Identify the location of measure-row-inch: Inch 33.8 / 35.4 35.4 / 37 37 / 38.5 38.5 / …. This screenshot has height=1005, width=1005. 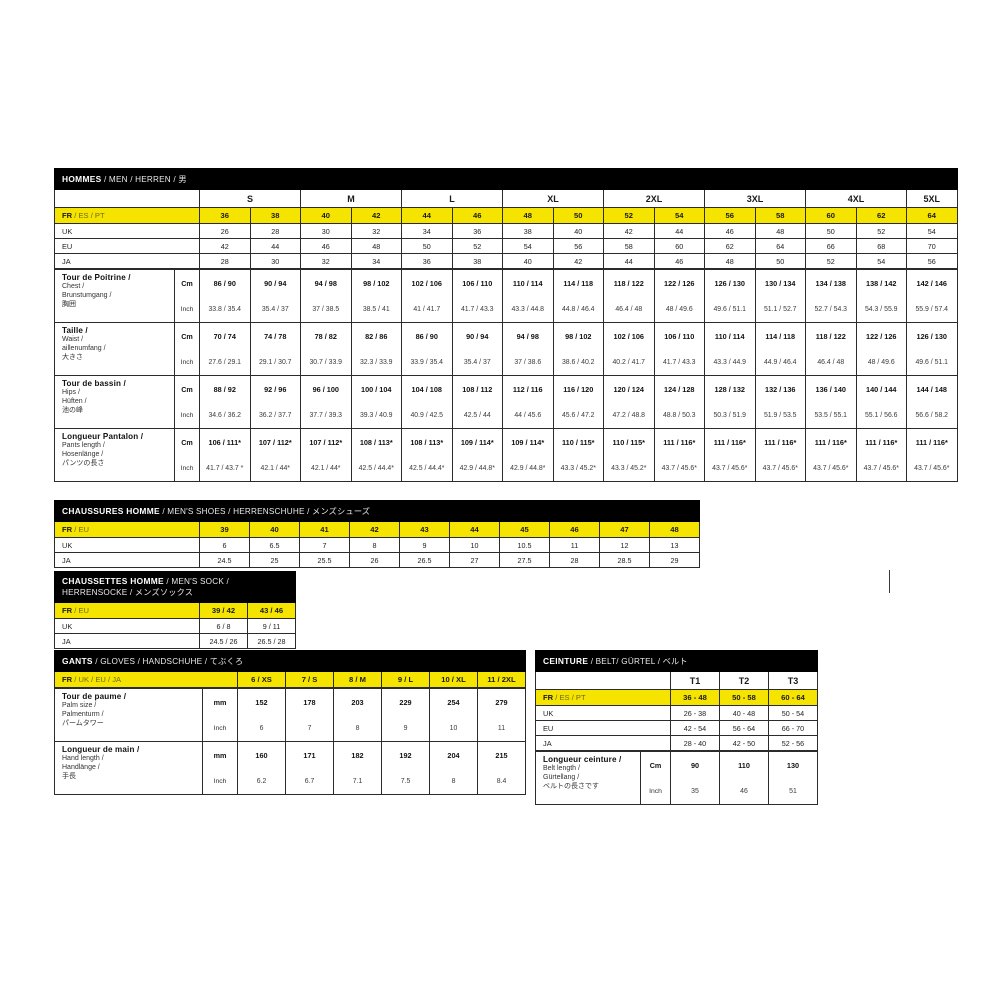
(506, 309).